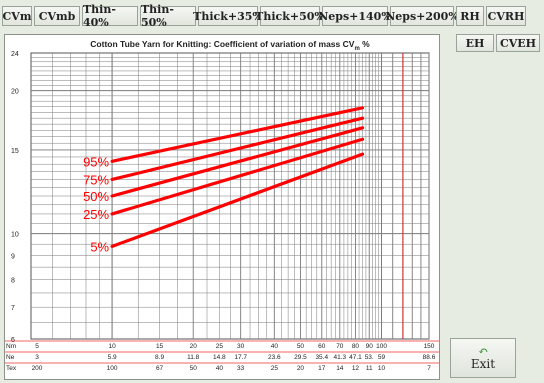 The image size is (544, 383). Describe the element at coordinates (11, 346) in the screenshot. I see `x-axis-row-label: Nm` at that location.